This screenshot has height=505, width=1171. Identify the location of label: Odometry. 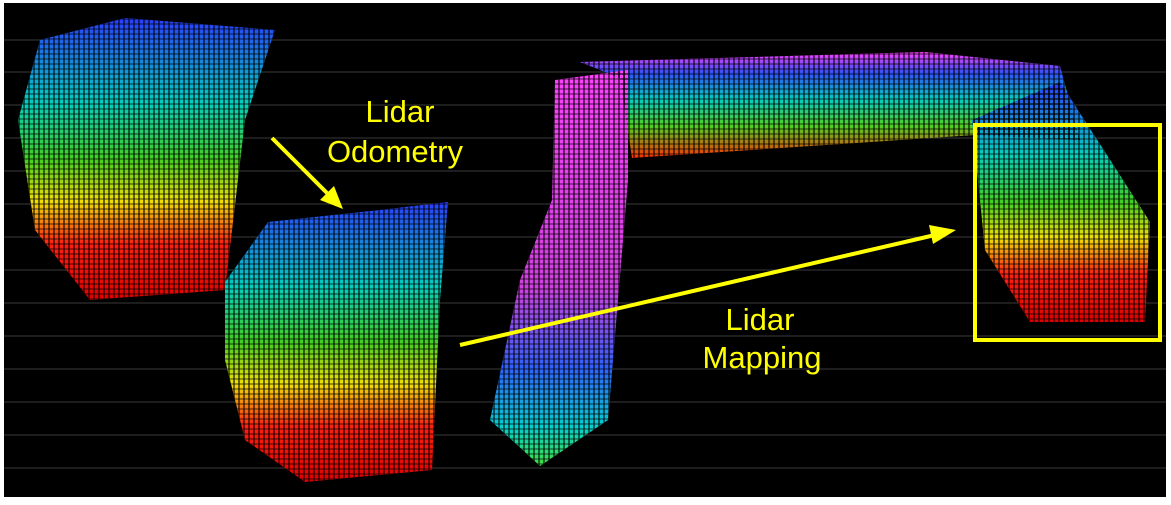
(395, 151).